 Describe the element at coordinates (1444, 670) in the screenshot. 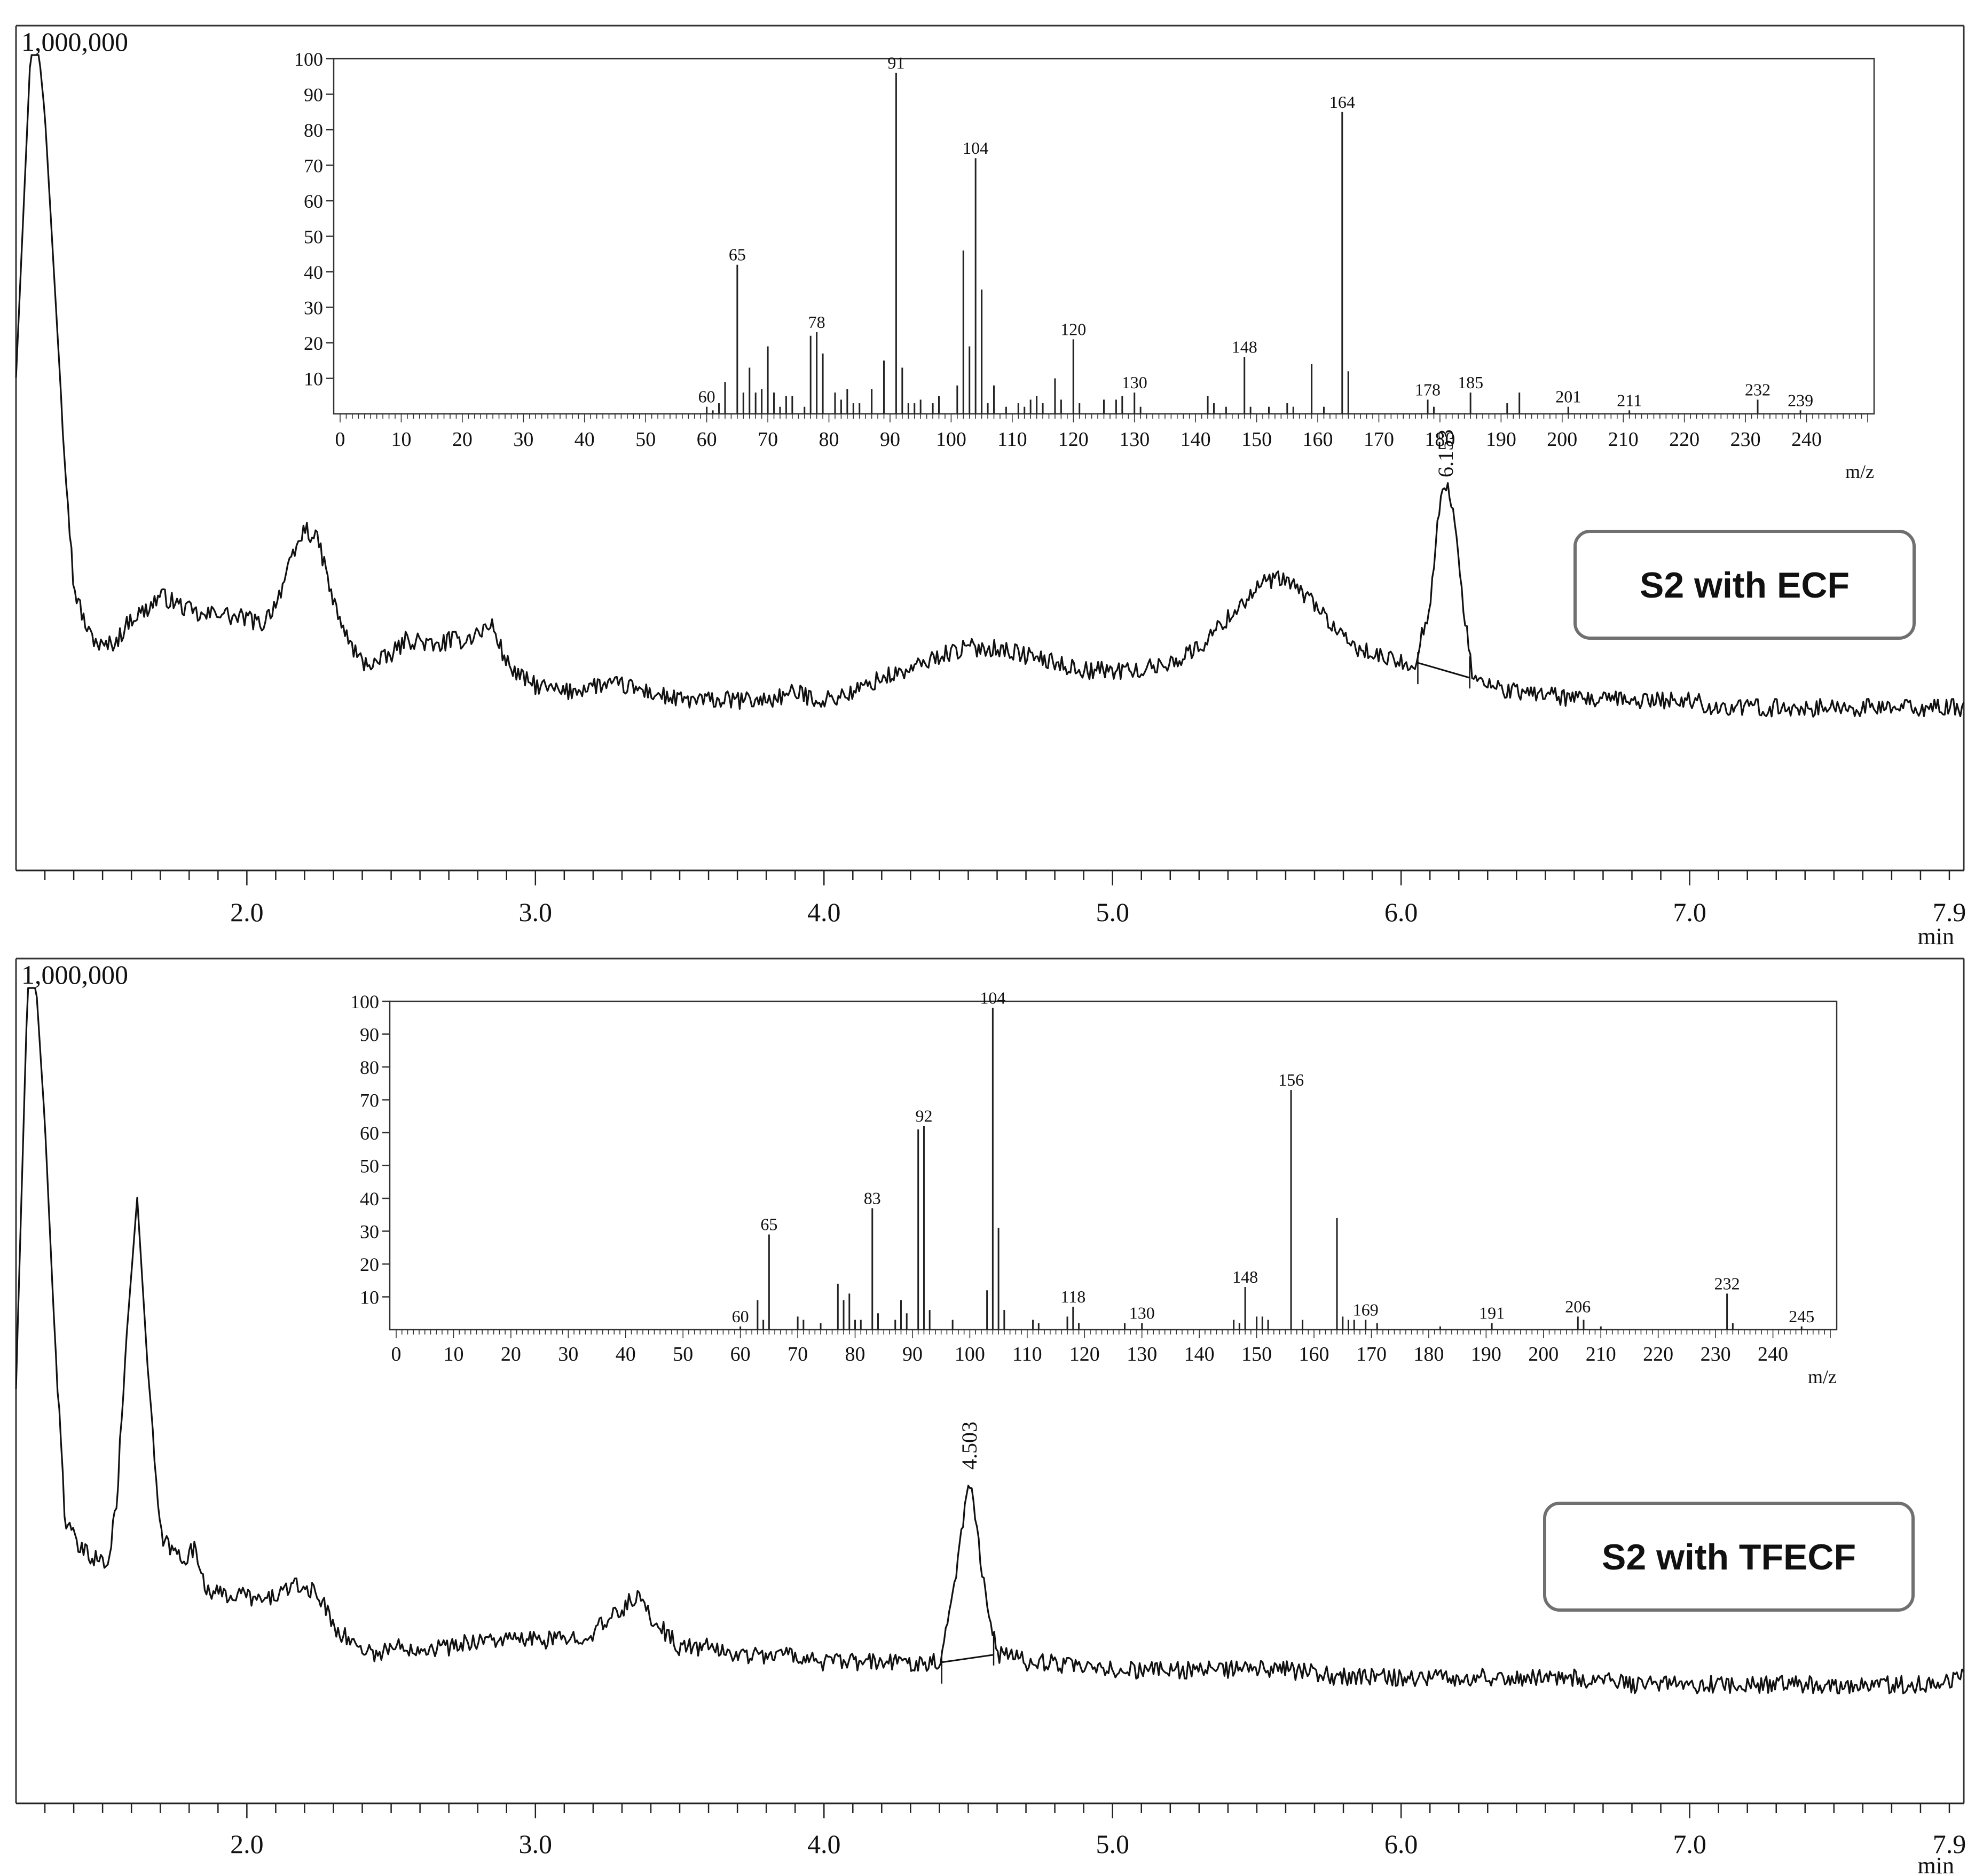

I see `peak-baseline` at that location.